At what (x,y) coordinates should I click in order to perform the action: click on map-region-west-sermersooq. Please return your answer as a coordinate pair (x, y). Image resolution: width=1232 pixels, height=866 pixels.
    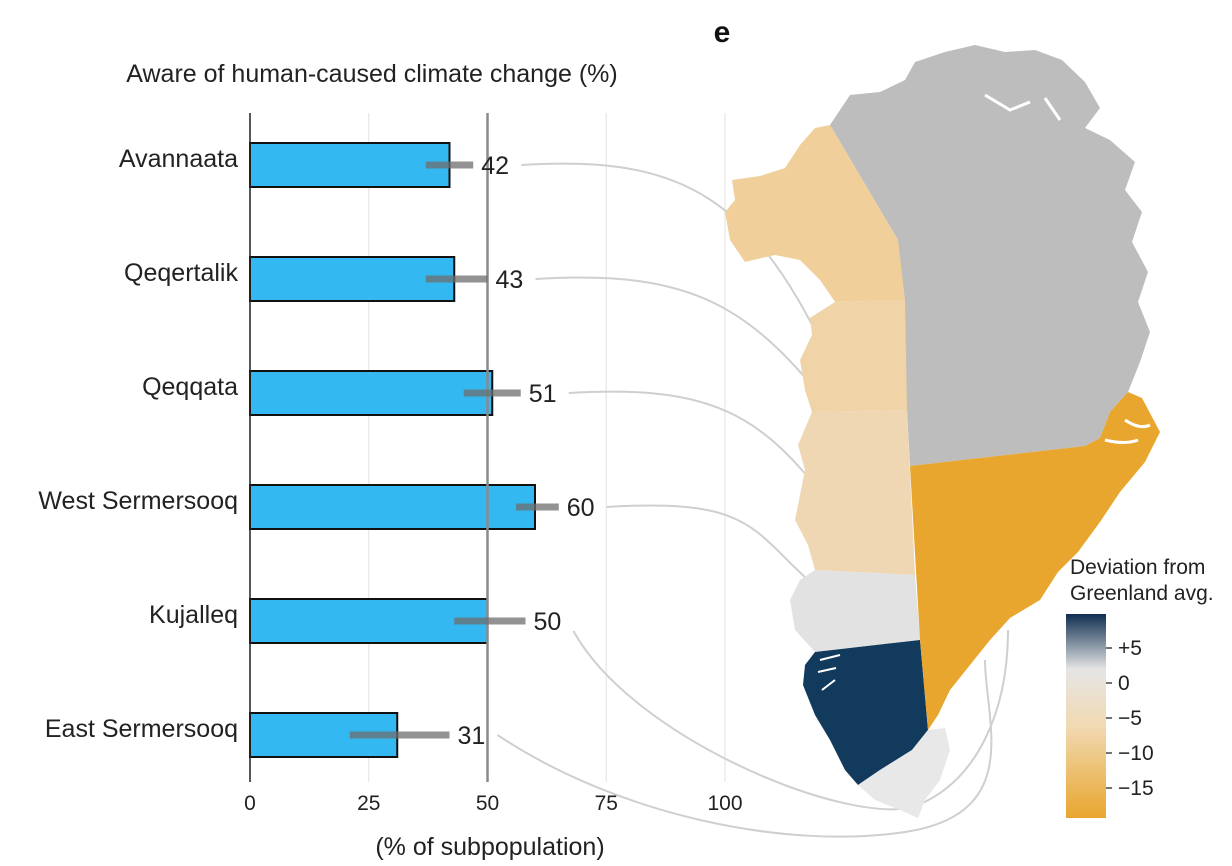
    Looking at the image, I should click on (855, 611).